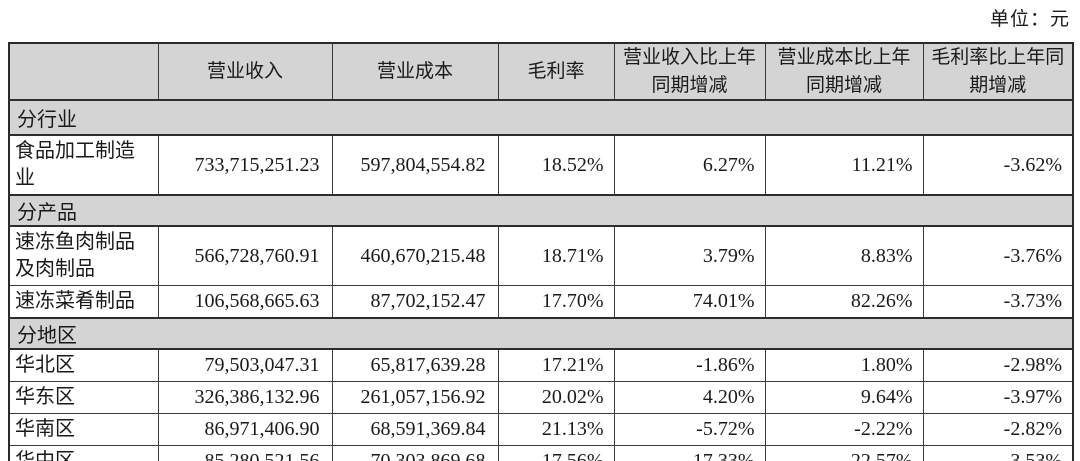 Image resolution: width=1080 pixels, height=461 pixels. Describe the element at coordinates (556, 165) in the screenshot. I see `margin-cell: 18.52%` at that location.